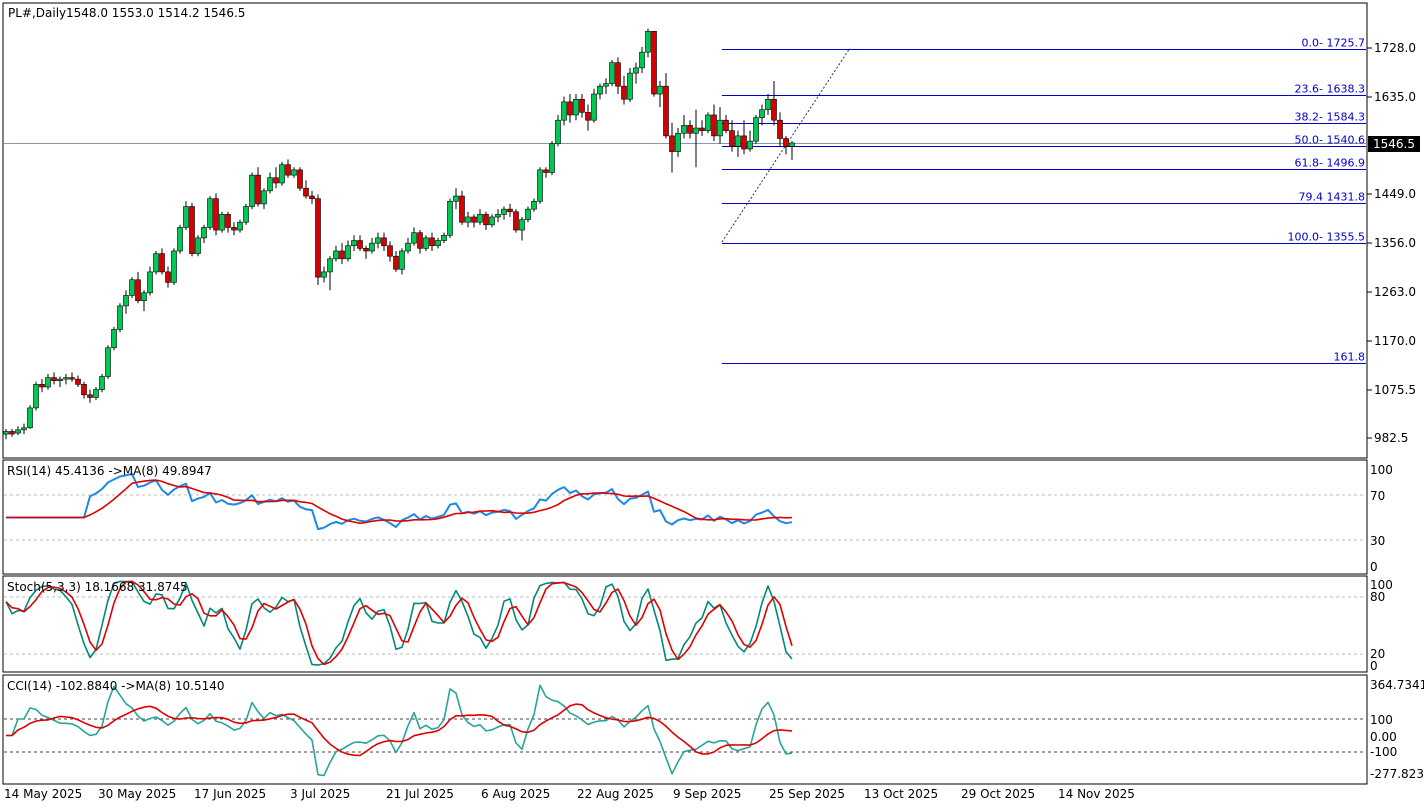 Image resolution: width=1424 pixels, height=810 pixels. I want to click on rsi-tick: 70, so click(1377, 496).